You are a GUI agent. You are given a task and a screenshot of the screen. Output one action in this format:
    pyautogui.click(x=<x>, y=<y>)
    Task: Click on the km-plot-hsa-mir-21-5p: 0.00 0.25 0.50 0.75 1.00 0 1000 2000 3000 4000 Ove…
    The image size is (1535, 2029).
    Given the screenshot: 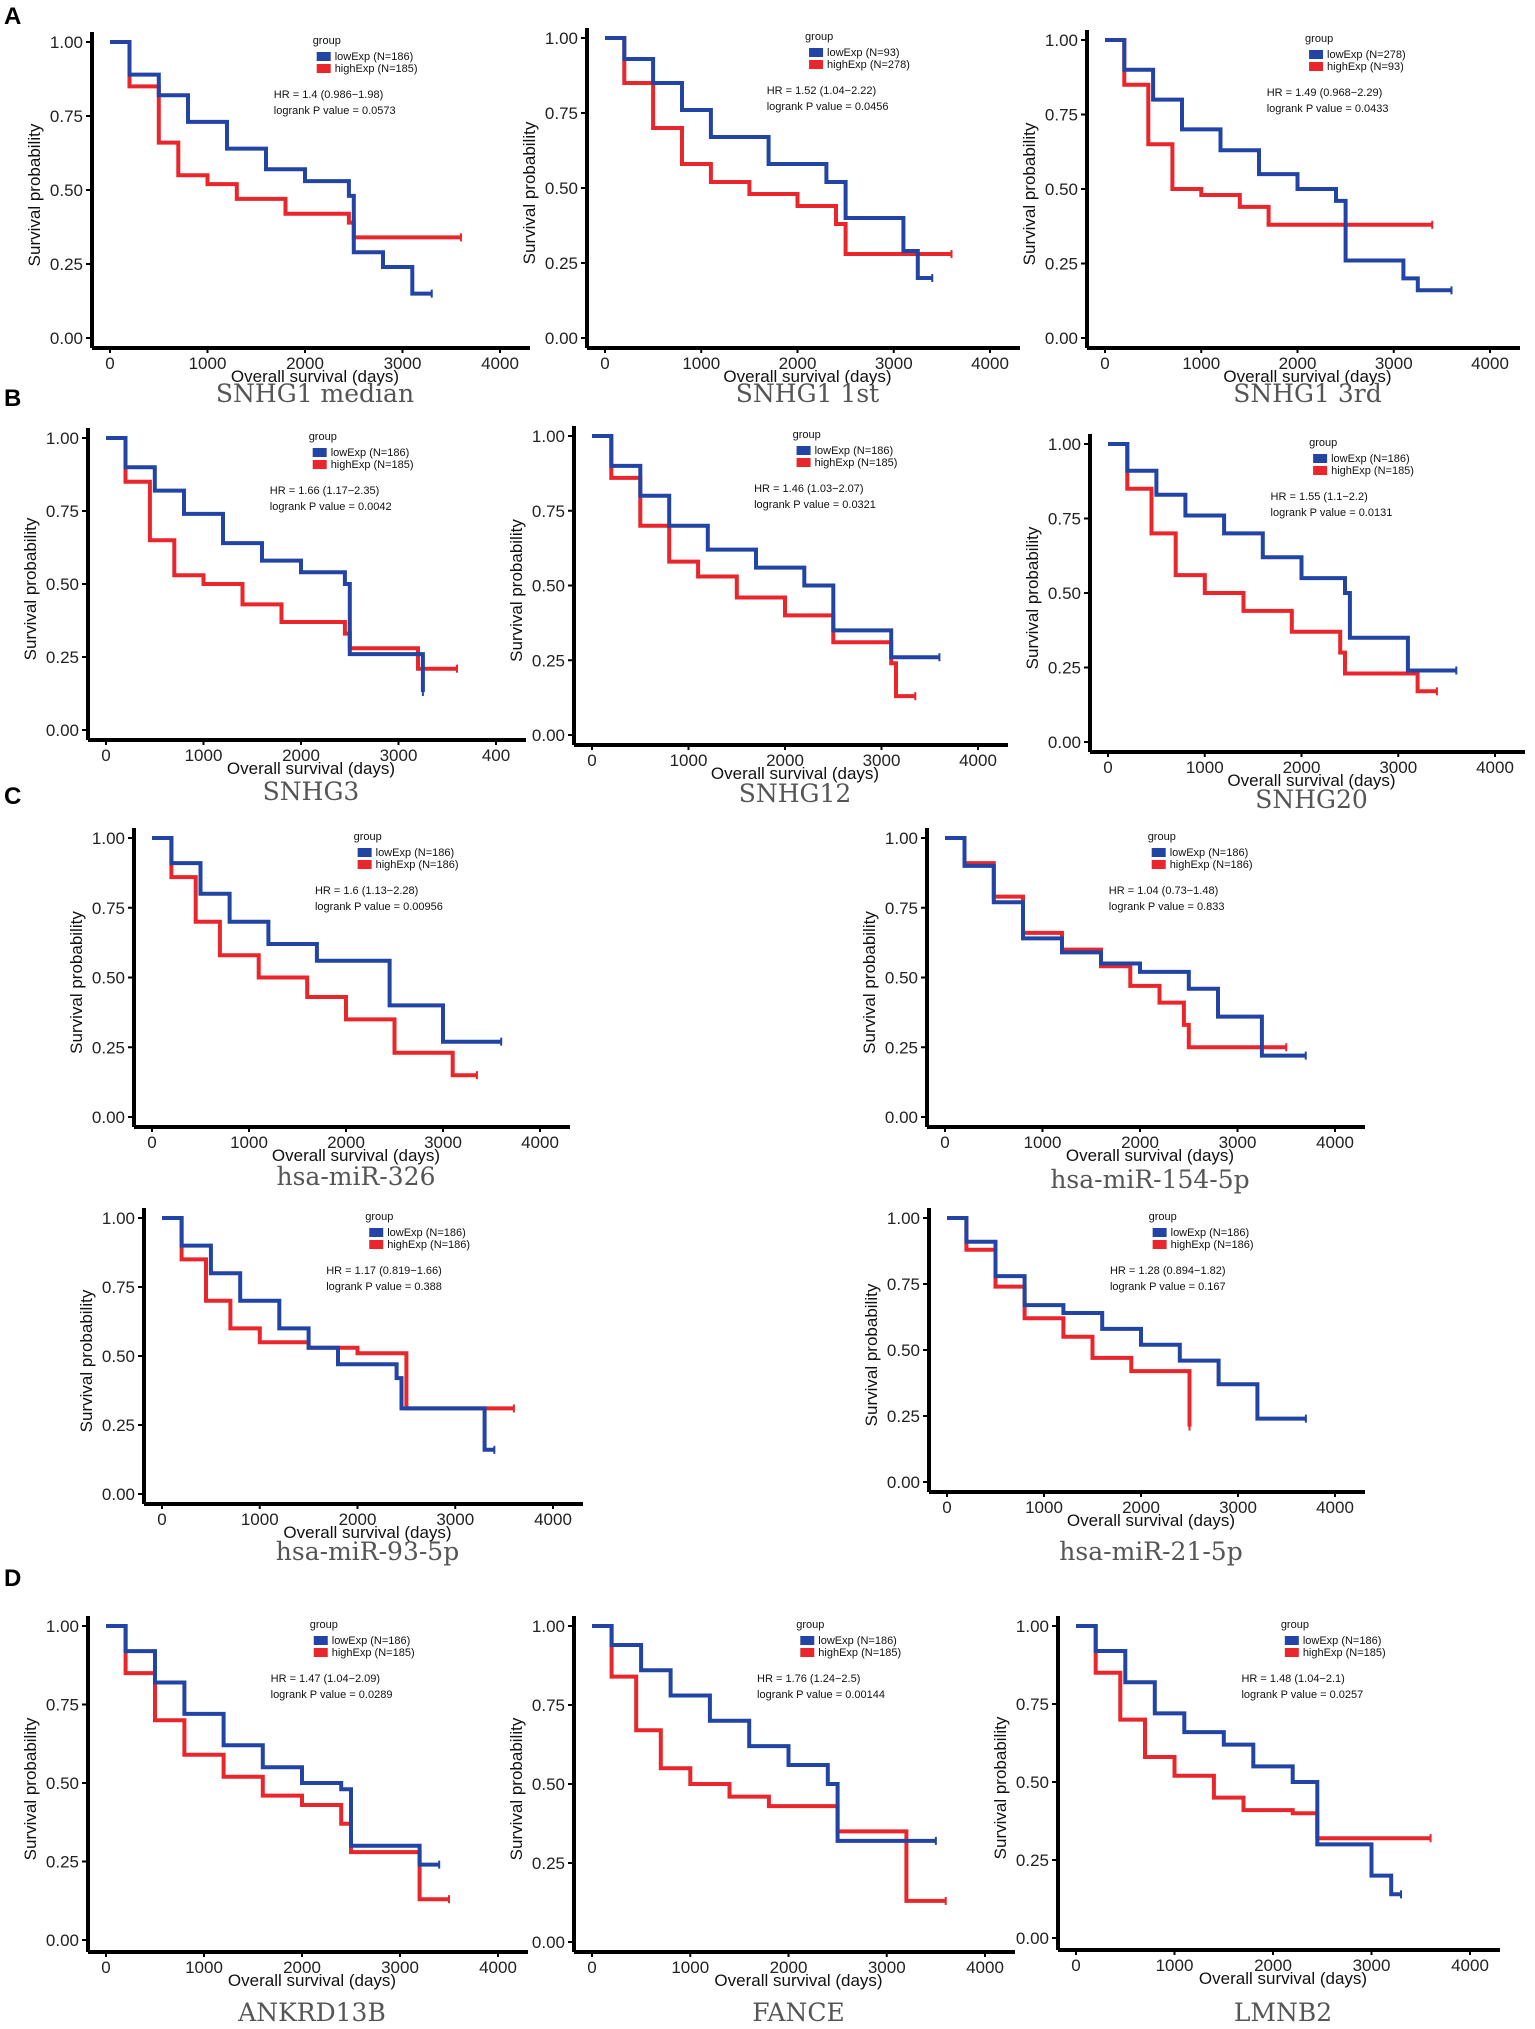 What is the action you would take?
    pyautogui.click(x=1113, y=1387)
    